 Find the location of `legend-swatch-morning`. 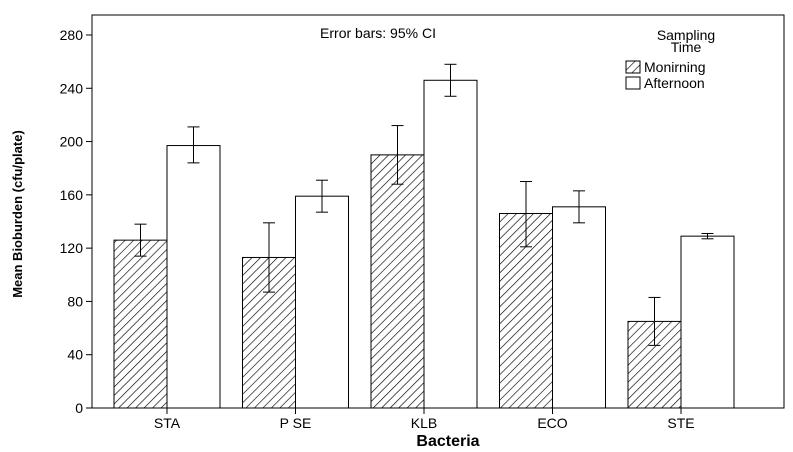

legend-swatch-morning is located at coordinates (633, 67).